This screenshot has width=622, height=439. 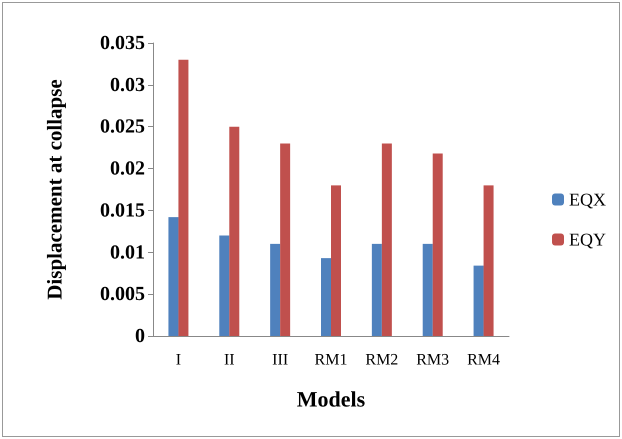 I want to click on y-tick-label: 0.01, so click(x=127, y=252).